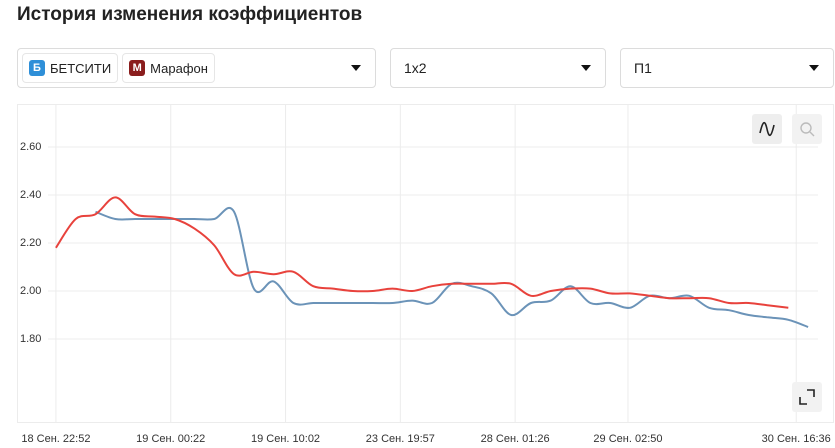  Describe the element at coordinates (30, 195) in the screenshot. I see `y-tick-label: 2.40` at that location.